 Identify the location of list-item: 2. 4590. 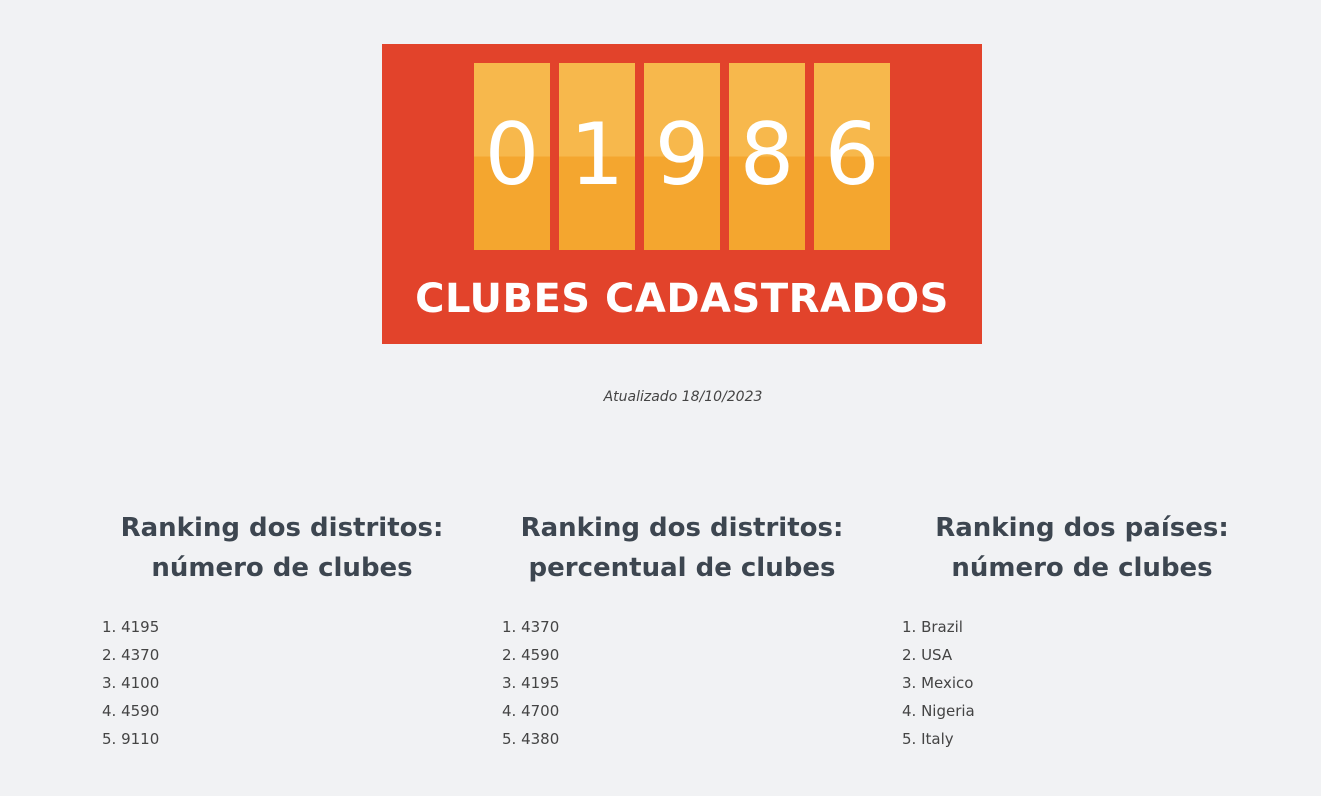
(531, 655).